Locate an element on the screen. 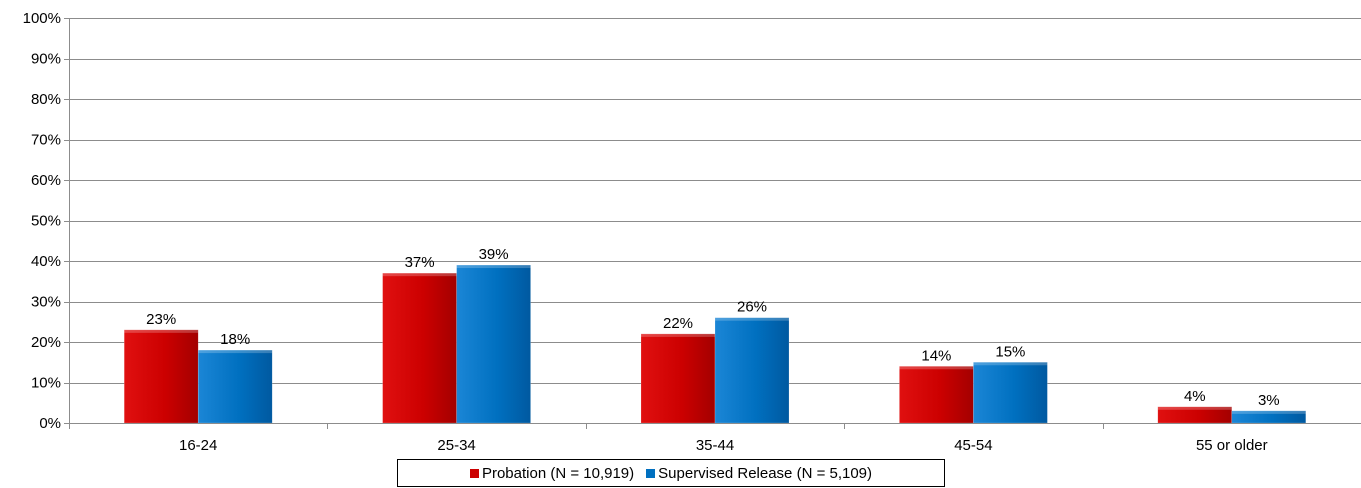 The width and height of the screenshot is (1361, 488). legend-swatch-probation is located at coordinates (474, 473).